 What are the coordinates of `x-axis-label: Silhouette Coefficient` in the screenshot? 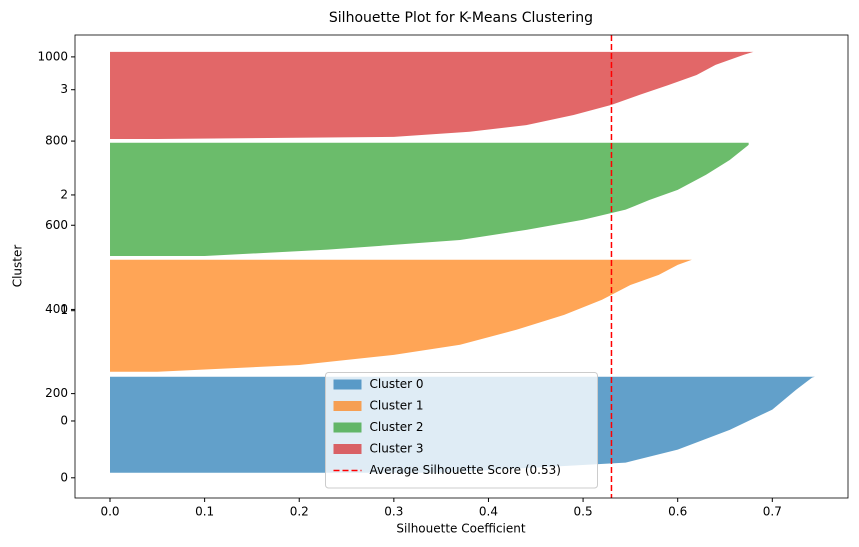 It's located at (460, 529).